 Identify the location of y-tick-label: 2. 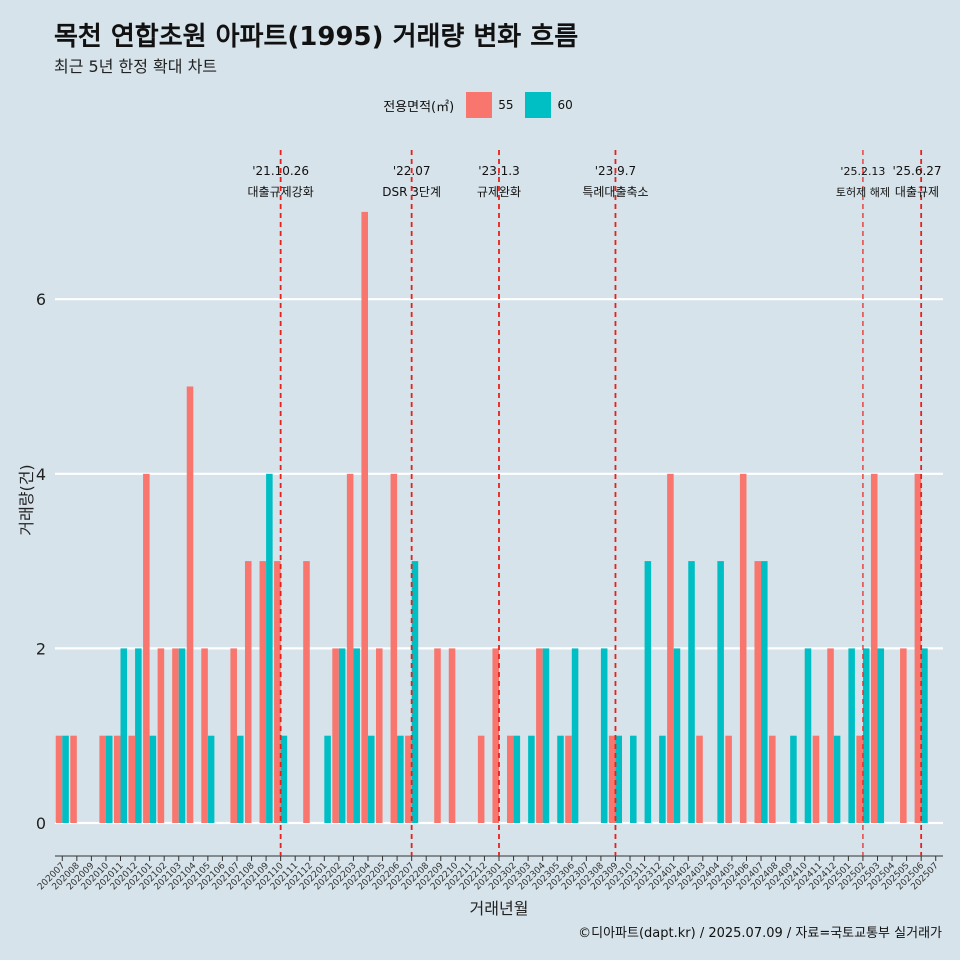
(41, 648).